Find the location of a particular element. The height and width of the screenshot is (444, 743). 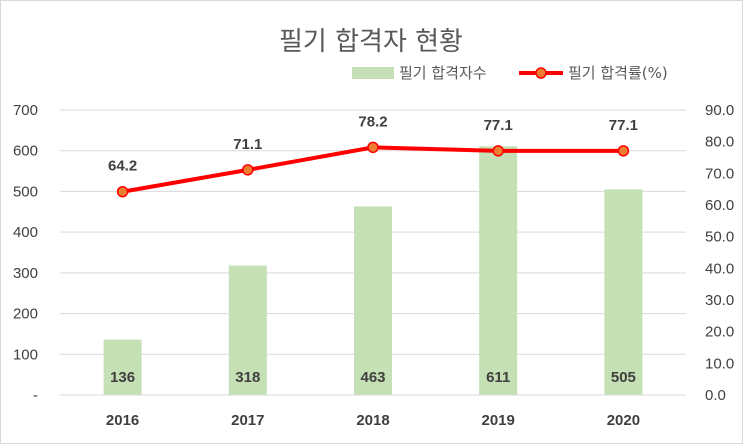

legend-swatch-bars is located at coordinates (373, 73).